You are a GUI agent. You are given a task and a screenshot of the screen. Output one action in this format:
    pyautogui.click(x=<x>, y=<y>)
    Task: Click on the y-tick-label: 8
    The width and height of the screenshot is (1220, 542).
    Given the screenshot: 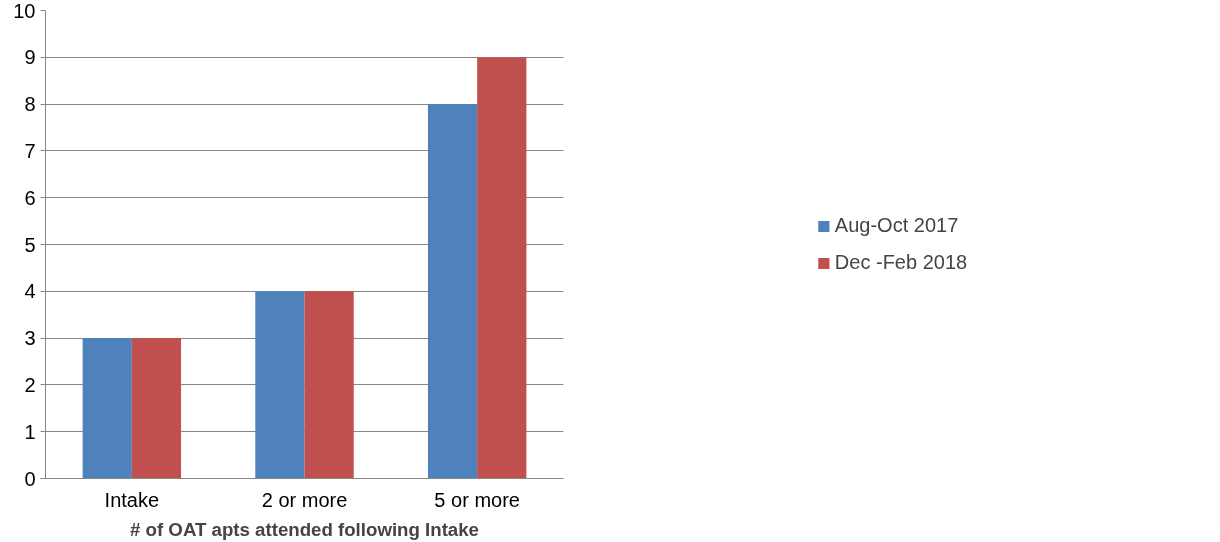 What is the action you would take?
    pyautogui.click(x=30, y=104)
    